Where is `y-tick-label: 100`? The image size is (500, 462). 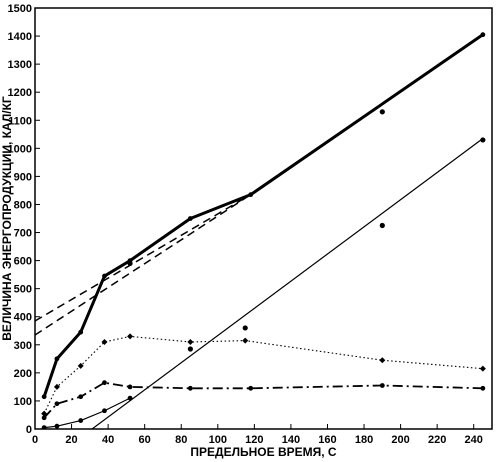
y-tick-label: 100 is located at coordinates (23, 402).